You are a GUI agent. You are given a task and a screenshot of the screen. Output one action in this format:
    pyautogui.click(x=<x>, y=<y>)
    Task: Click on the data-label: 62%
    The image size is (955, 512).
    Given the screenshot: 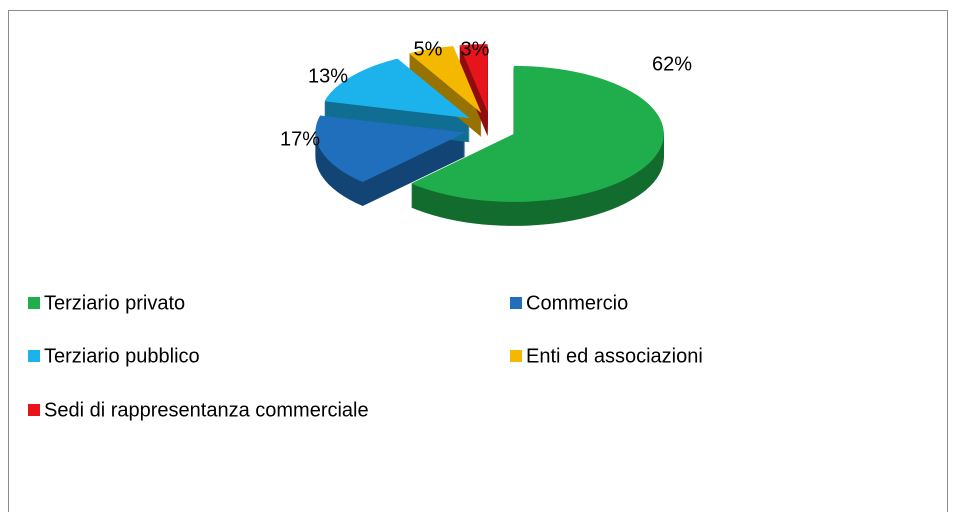 What is the action you would take?
    pyautogui.click(x=672, y=64)
    